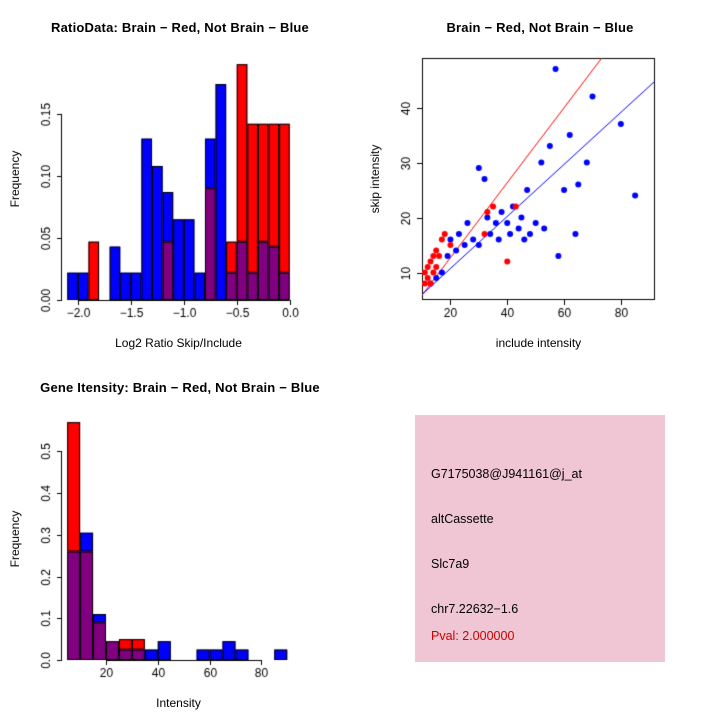 Image resolution: width=720 pixels, height=720 pixels. I want to click on ratio-histogram-xlabel: Log2 Ratio Skip/Include, so click(178, 343).